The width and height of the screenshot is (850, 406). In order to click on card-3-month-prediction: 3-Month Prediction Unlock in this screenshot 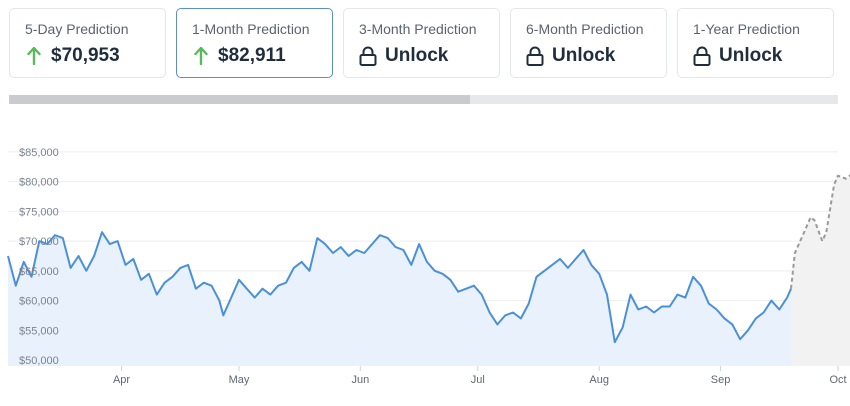, I will do `click(421, 43)`.